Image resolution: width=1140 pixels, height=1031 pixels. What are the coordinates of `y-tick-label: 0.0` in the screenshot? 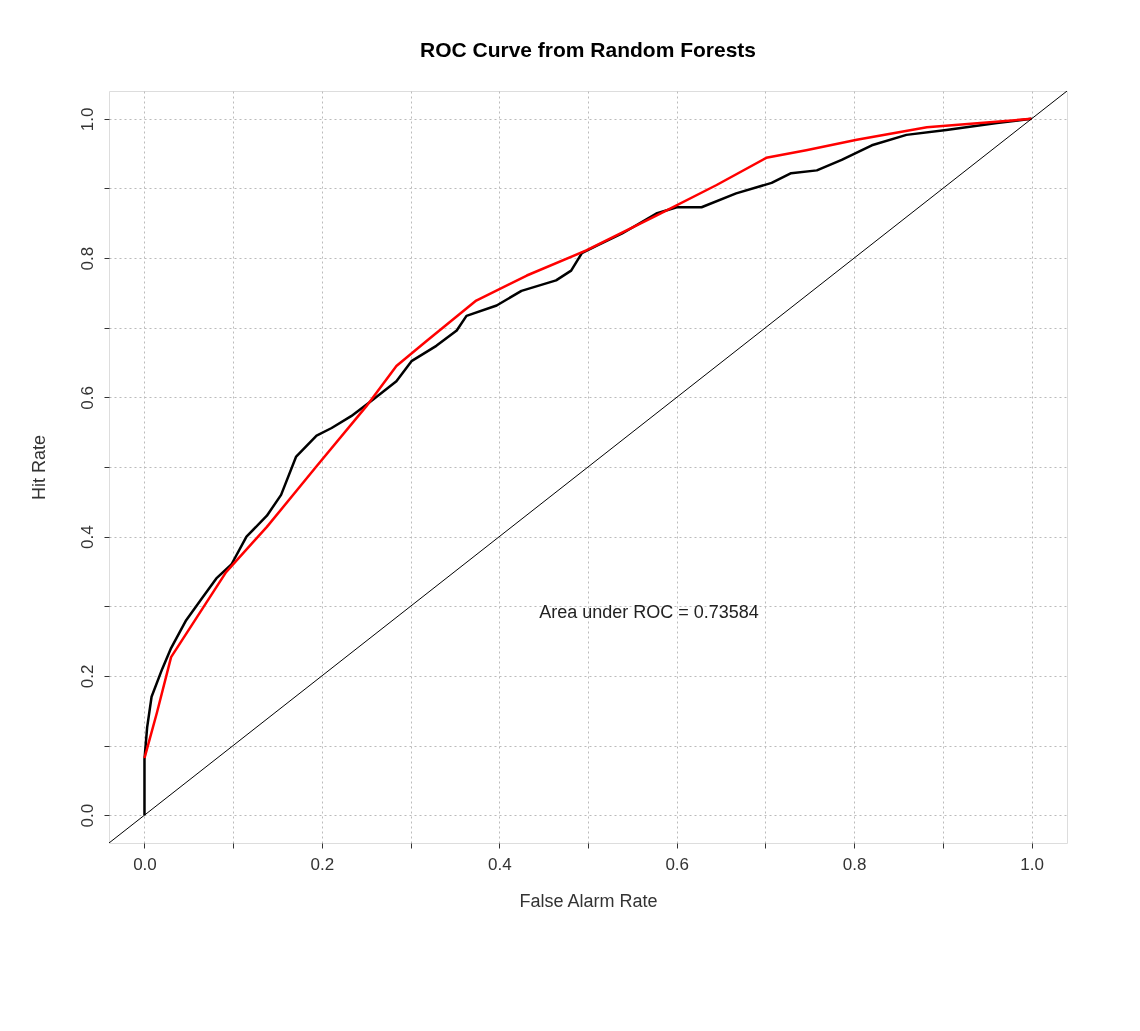 It's located at (87, 815).